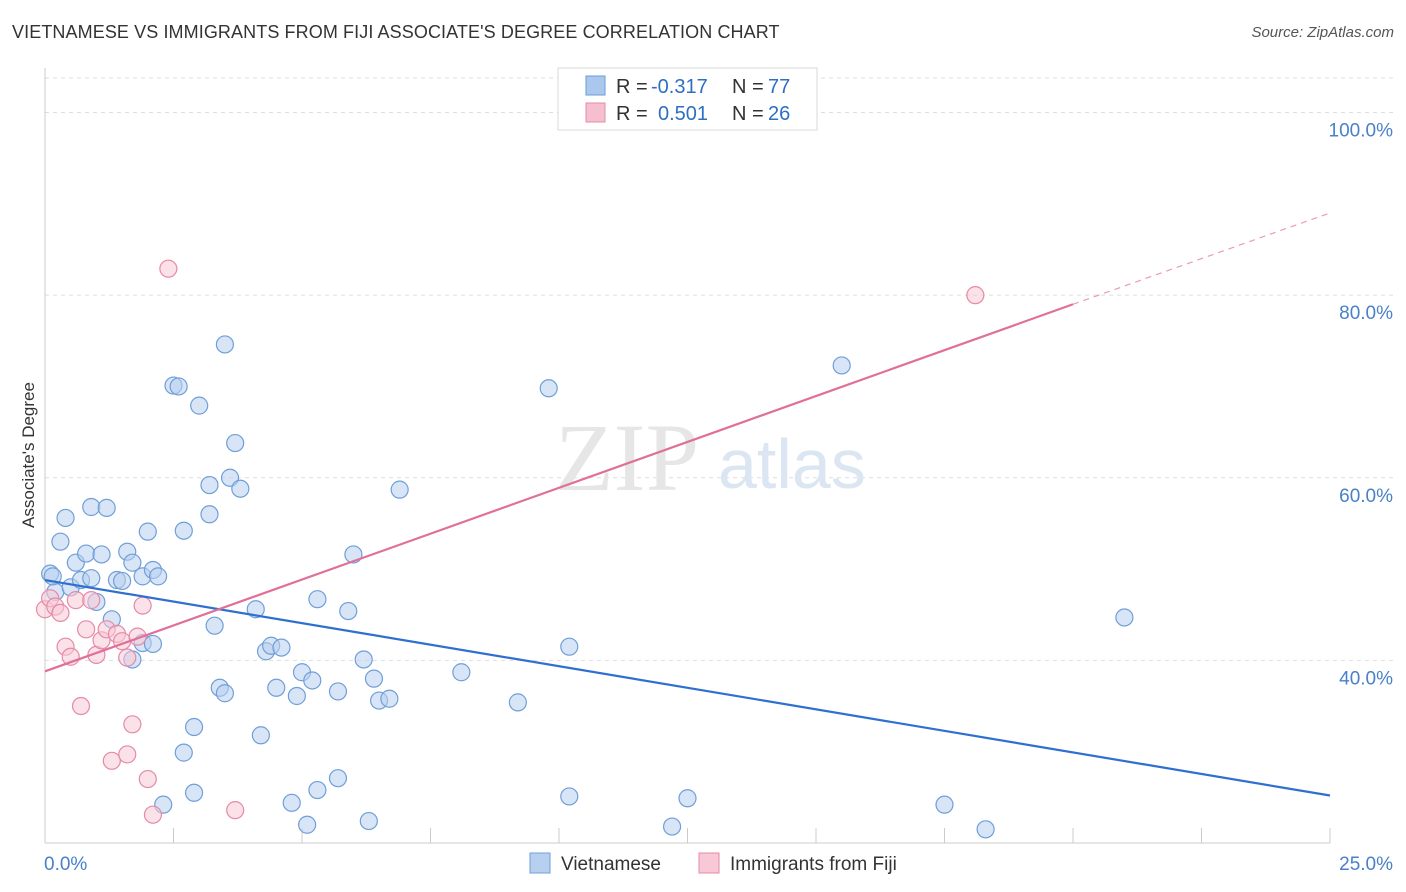 The image size is (1406, 892). What do you see at coordinates (1361, 131) in the screenshot?
I see `y-tick-label: 100.0%` at bounding box center [1361, 131].